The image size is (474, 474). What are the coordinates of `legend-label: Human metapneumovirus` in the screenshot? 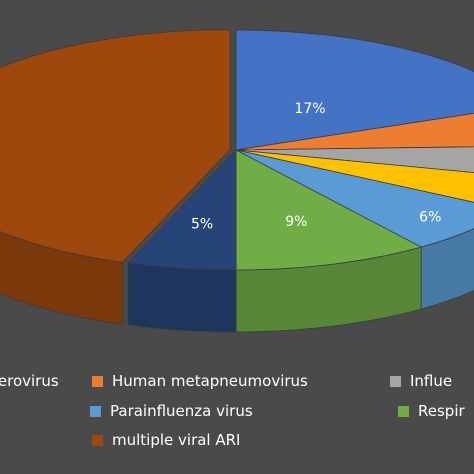 It's located at (210, 381).